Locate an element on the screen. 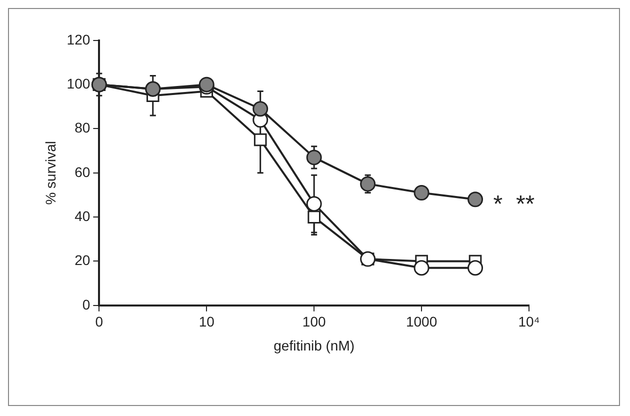 Image resolution: width=630 pixels, height=416 pixels. x-tick-label: 0 is located at coordinates (99, 322).